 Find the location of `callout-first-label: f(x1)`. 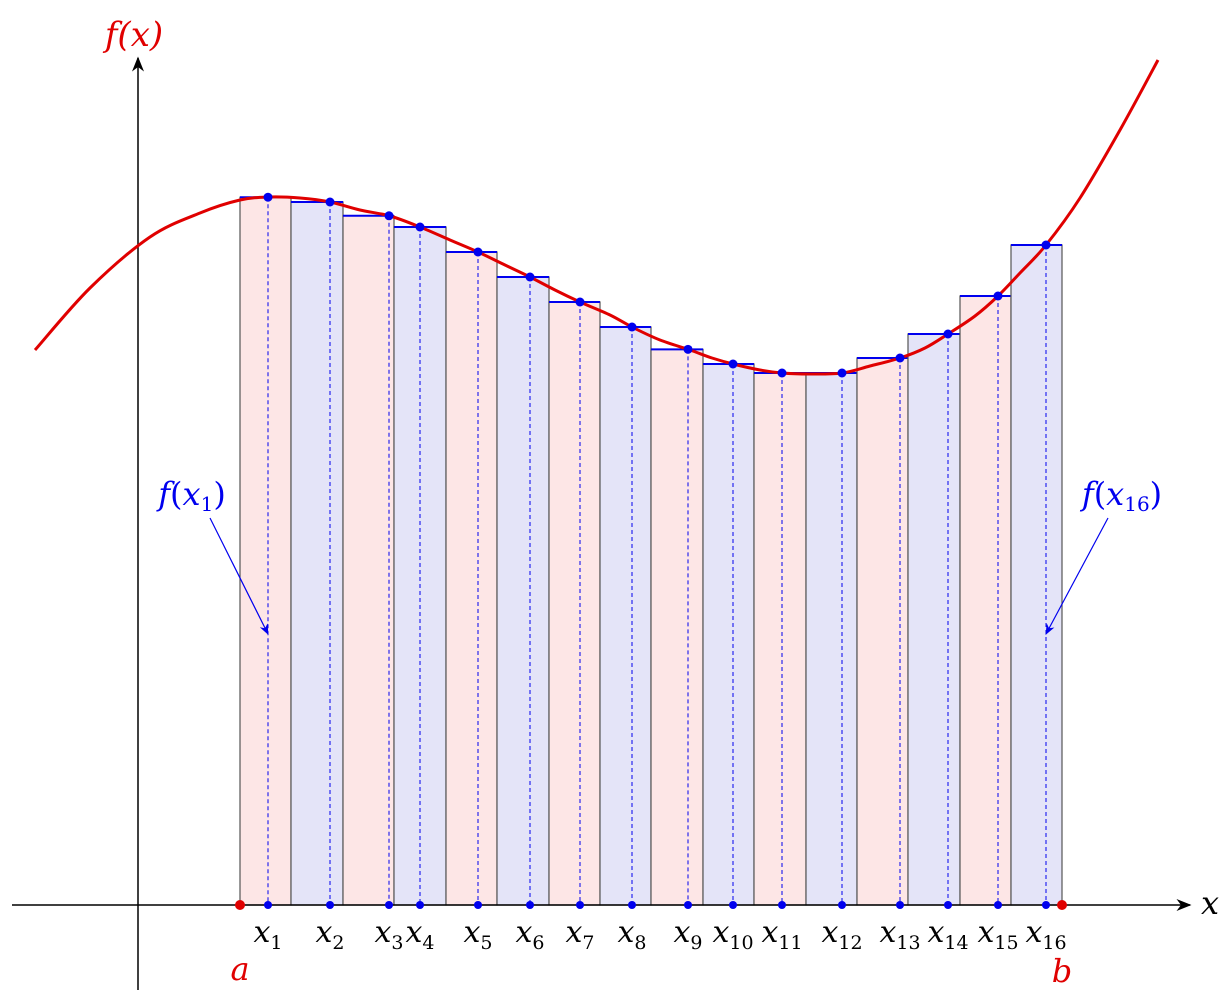

callout-first-label: f(x1) is located at coordinates (191, 495).